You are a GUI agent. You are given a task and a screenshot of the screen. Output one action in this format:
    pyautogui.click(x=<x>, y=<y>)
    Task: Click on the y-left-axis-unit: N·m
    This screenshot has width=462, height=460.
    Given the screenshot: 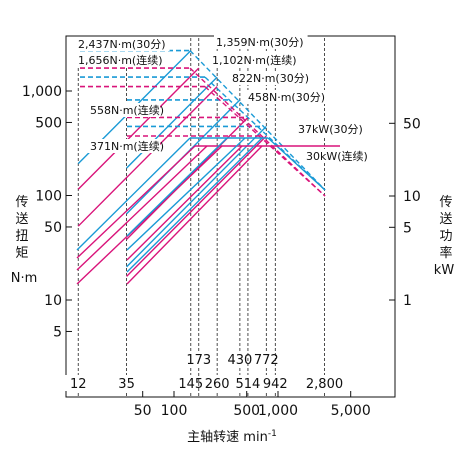 What is the action you would take?
    pyautogui.click(x=24, y=278)
    